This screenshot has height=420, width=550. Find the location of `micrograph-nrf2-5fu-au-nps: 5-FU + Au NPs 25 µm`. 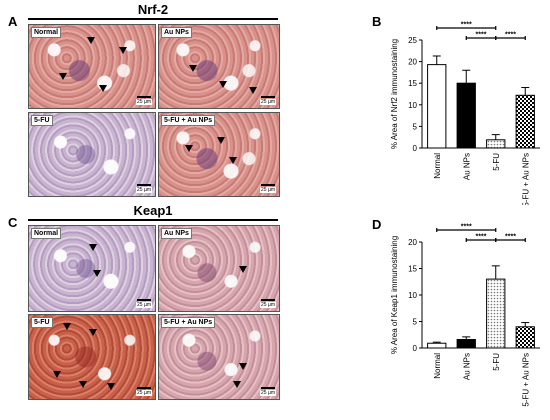

micrograph-nrf2-5fu-au-nps: 5-FU + Au NPs 25 µm is located at coordinates (219, 154).